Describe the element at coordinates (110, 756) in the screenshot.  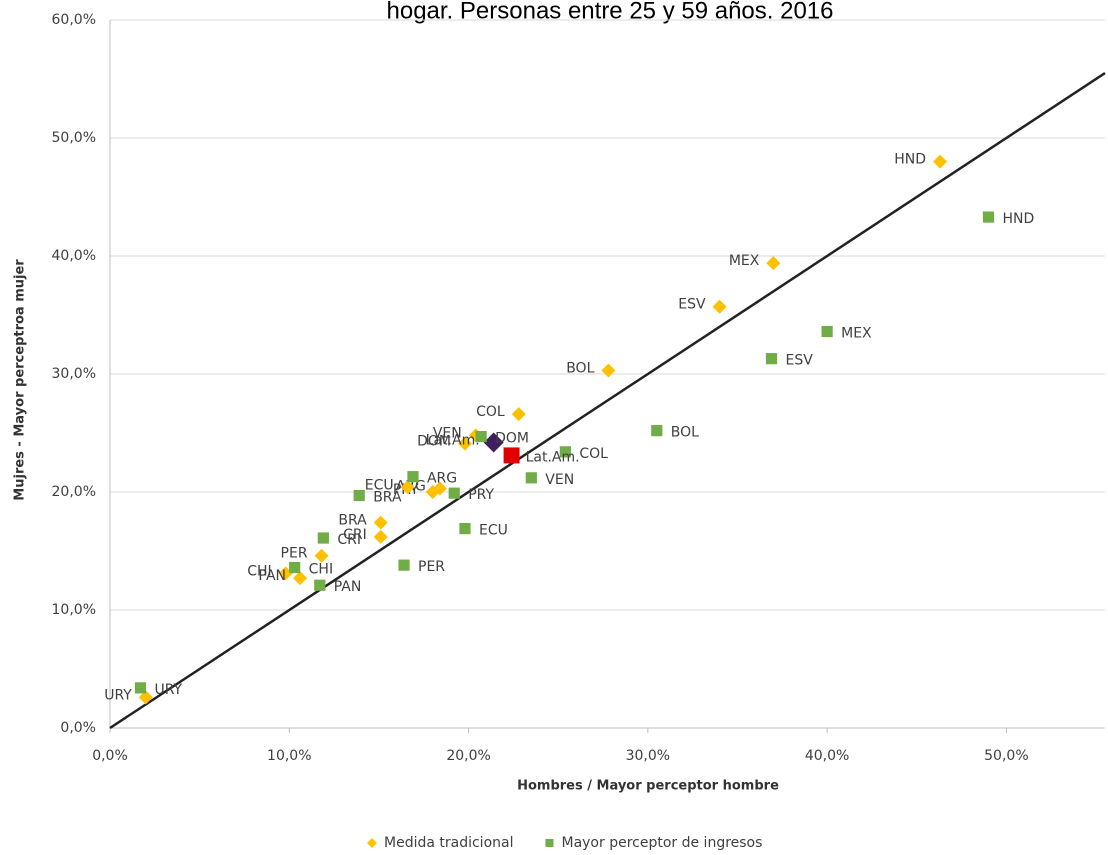
I see `x-tick-label: 0,0%` at that location.